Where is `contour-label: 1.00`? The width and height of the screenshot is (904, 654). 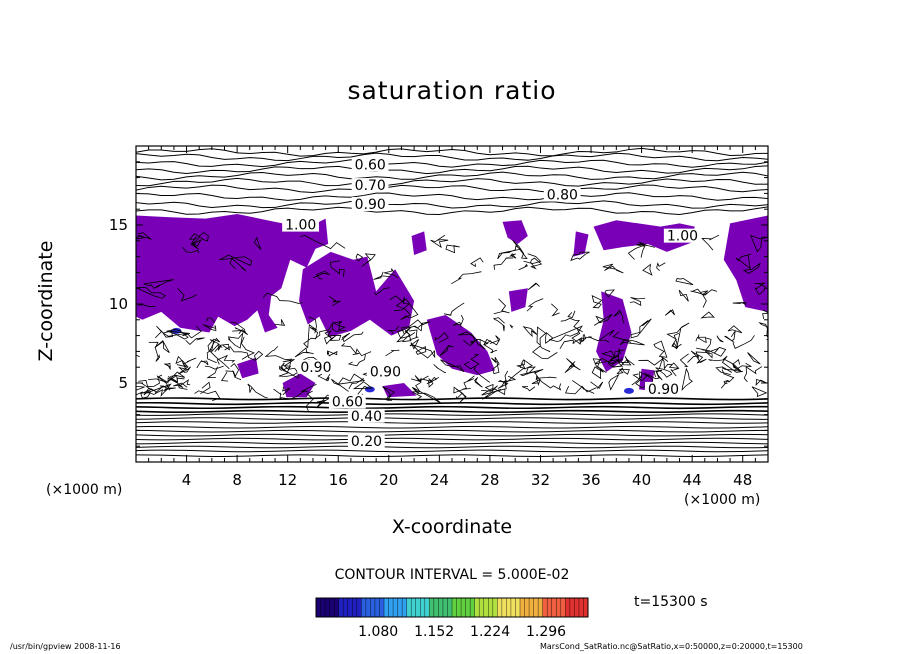 contour-label: 1.00 is located at coordinates (682, 237).